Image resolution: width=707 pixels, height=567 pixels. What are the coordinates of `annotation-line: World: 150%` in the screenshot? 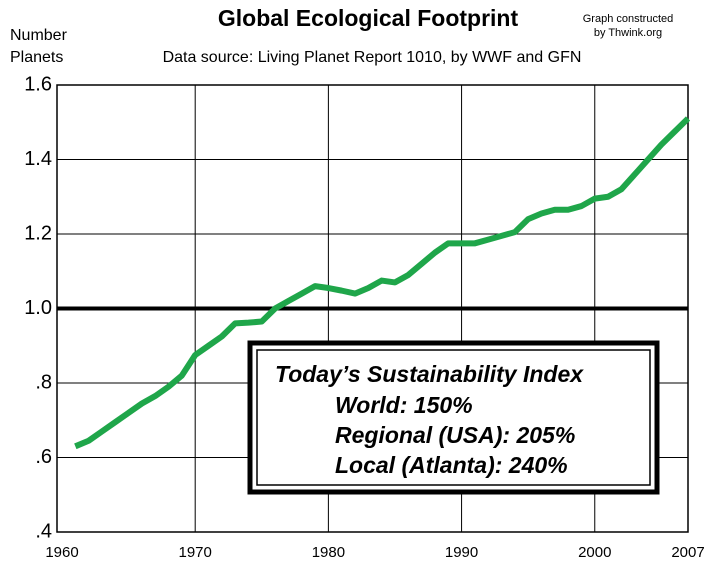 It's located at (404, 405).